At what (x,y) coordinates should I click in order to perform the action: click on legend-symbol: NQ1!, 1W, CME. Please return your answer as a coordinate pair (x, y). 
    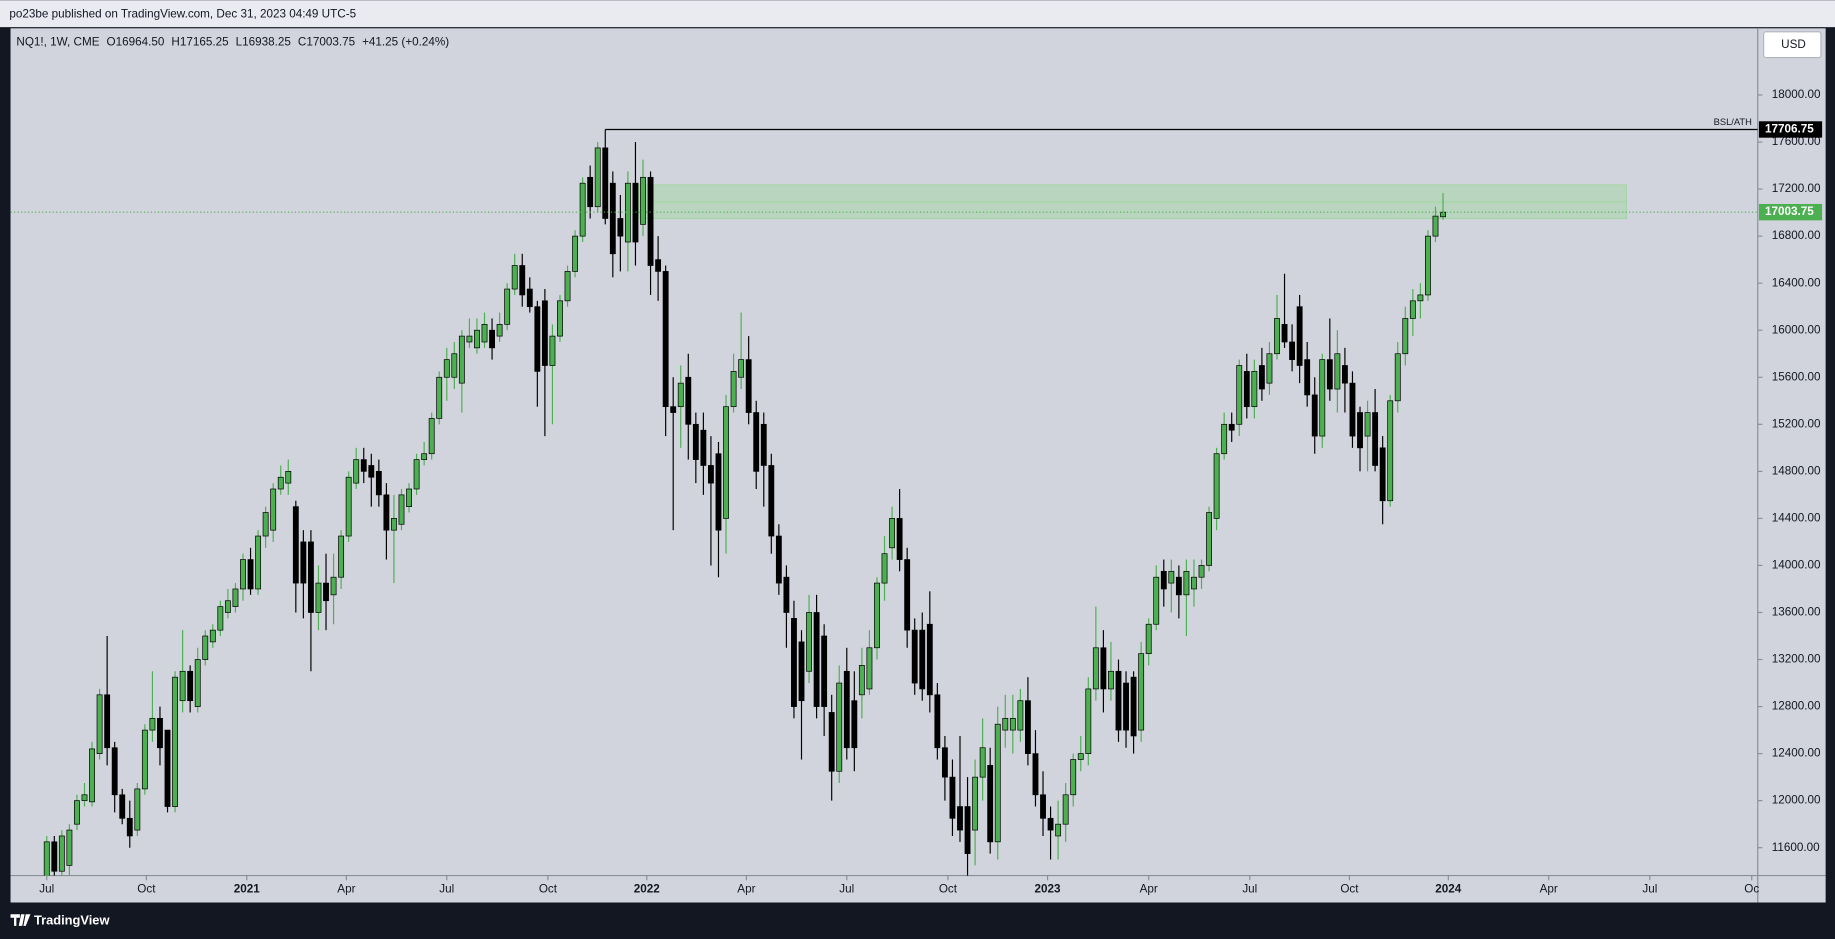
    Looking at the image, I should click on (57, 41).